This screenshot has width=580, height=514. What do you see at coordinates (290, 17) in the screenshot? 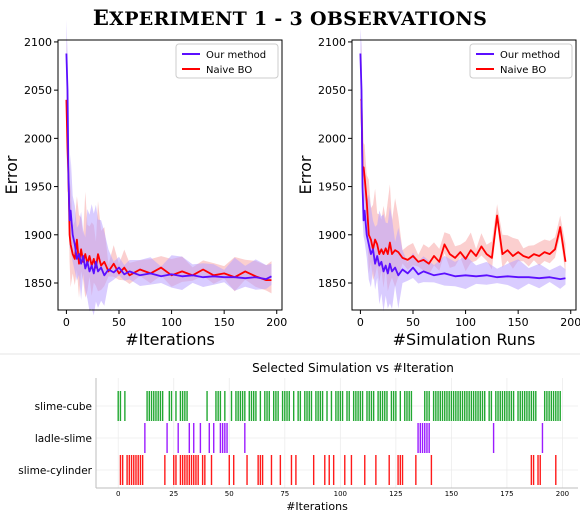
I see `page-title: EXPERIMENT 1 - 3 OBSERVATIONS` at bounding box center [290, 17].